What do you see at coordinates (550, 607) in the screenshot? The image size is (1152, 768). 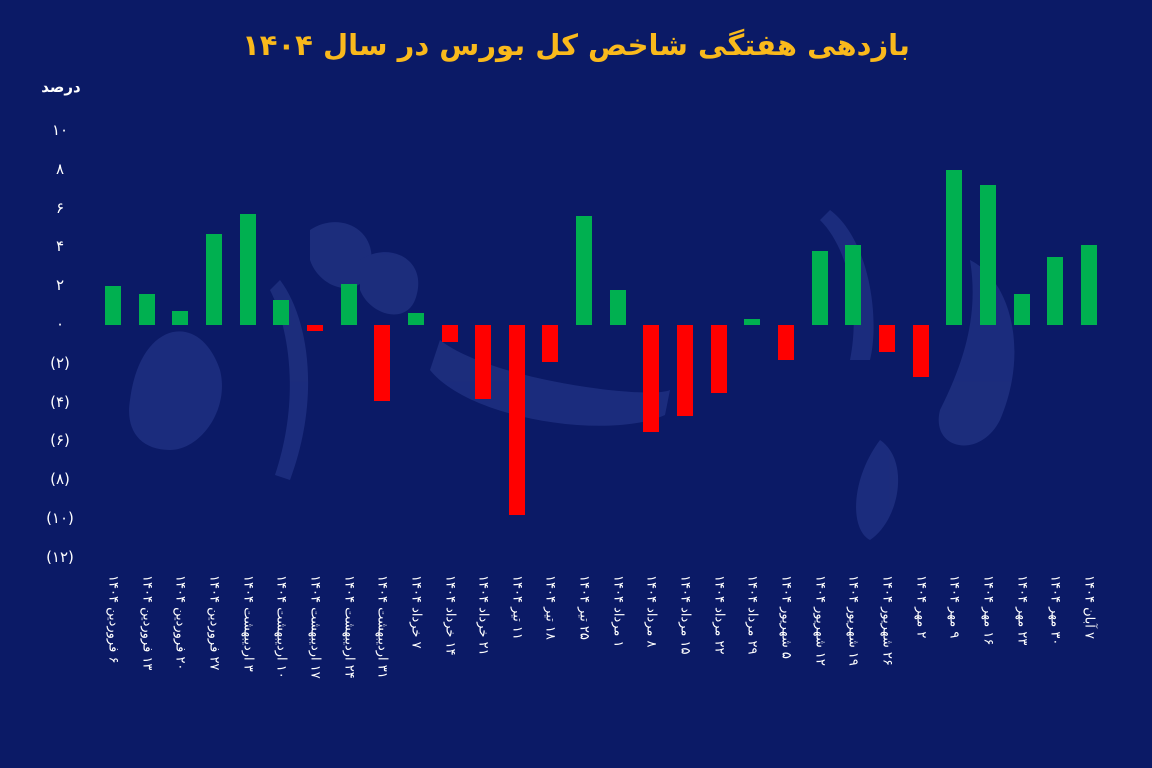 I see `x-tick-label: ۱۸ تیر ۱۴۰۴` at bounding box center [550, 607].